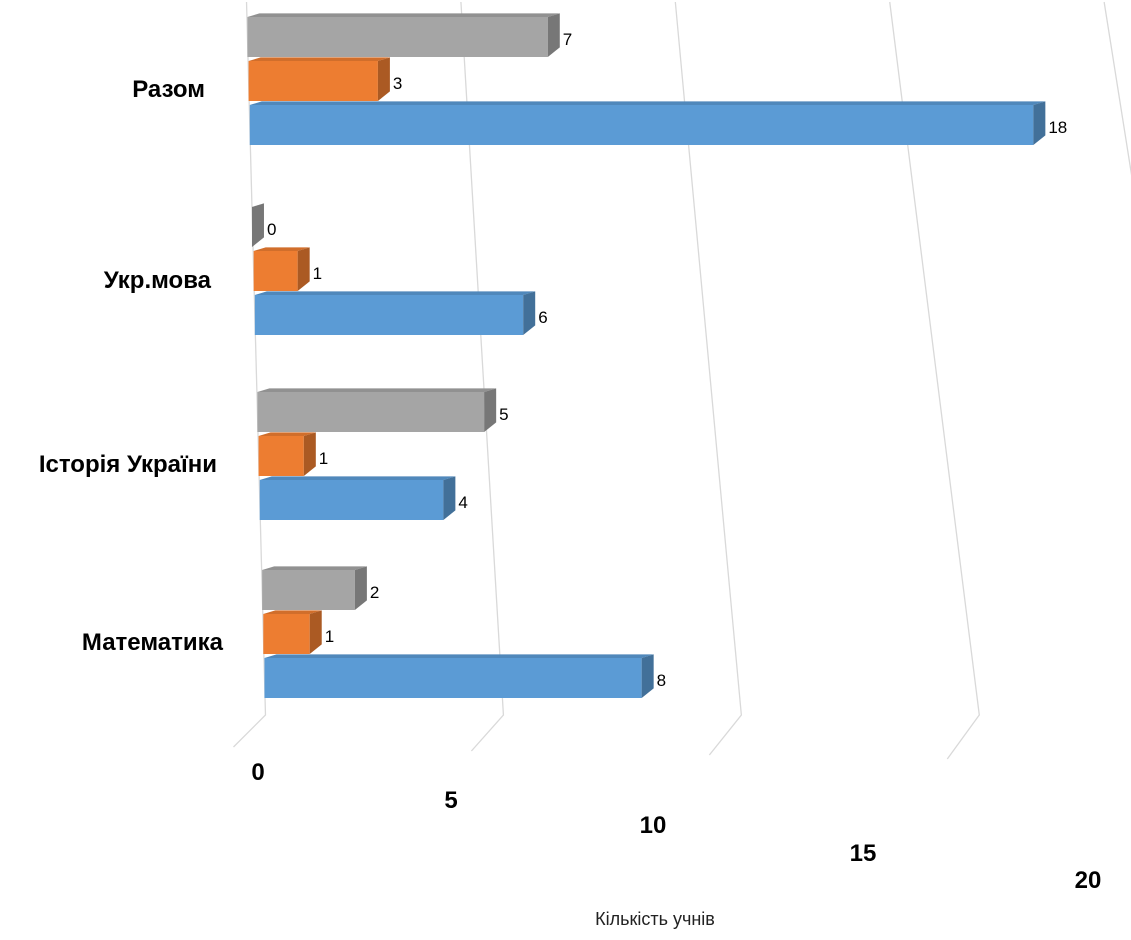 The height and width of the screenshot is (940, 1131). Describe the element at coordinates (1057, 127) in the screenshot. I see `data-label: 18` at that location.